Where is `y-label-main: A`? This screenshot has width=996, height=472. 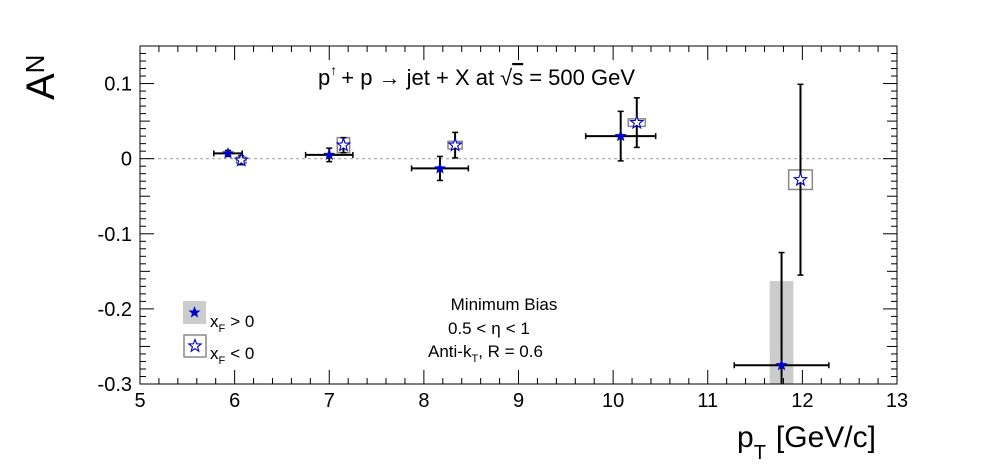
y-label-main: A is located at coordinates (41, 86).